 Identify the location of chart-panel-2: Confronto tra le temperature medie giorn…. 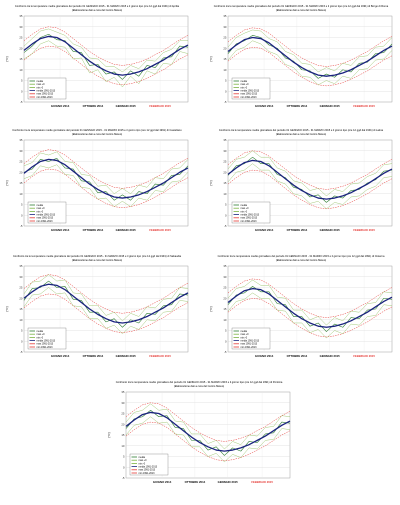
(301, 62).